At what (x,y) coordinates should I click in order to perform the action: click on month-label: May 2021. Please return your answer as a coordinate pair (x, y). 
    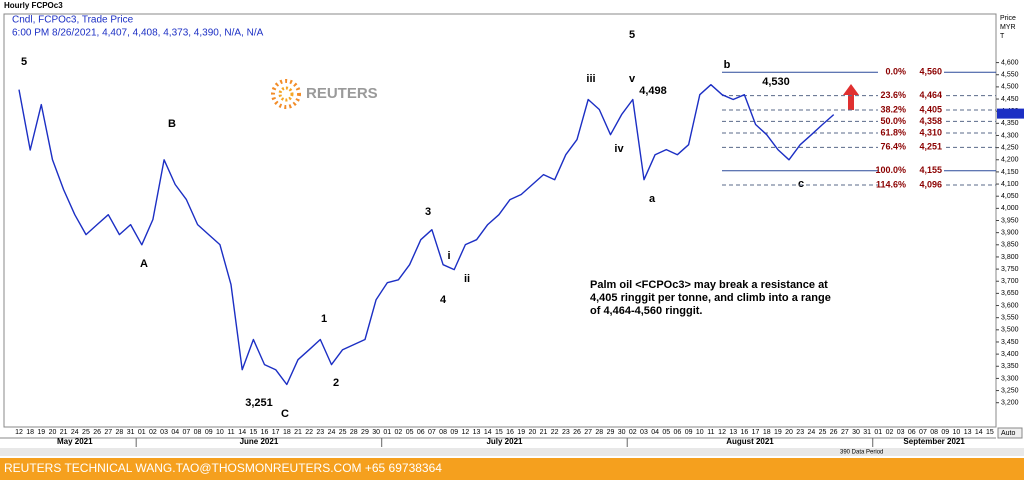
    Looking at the image, I should click on (75, 441).